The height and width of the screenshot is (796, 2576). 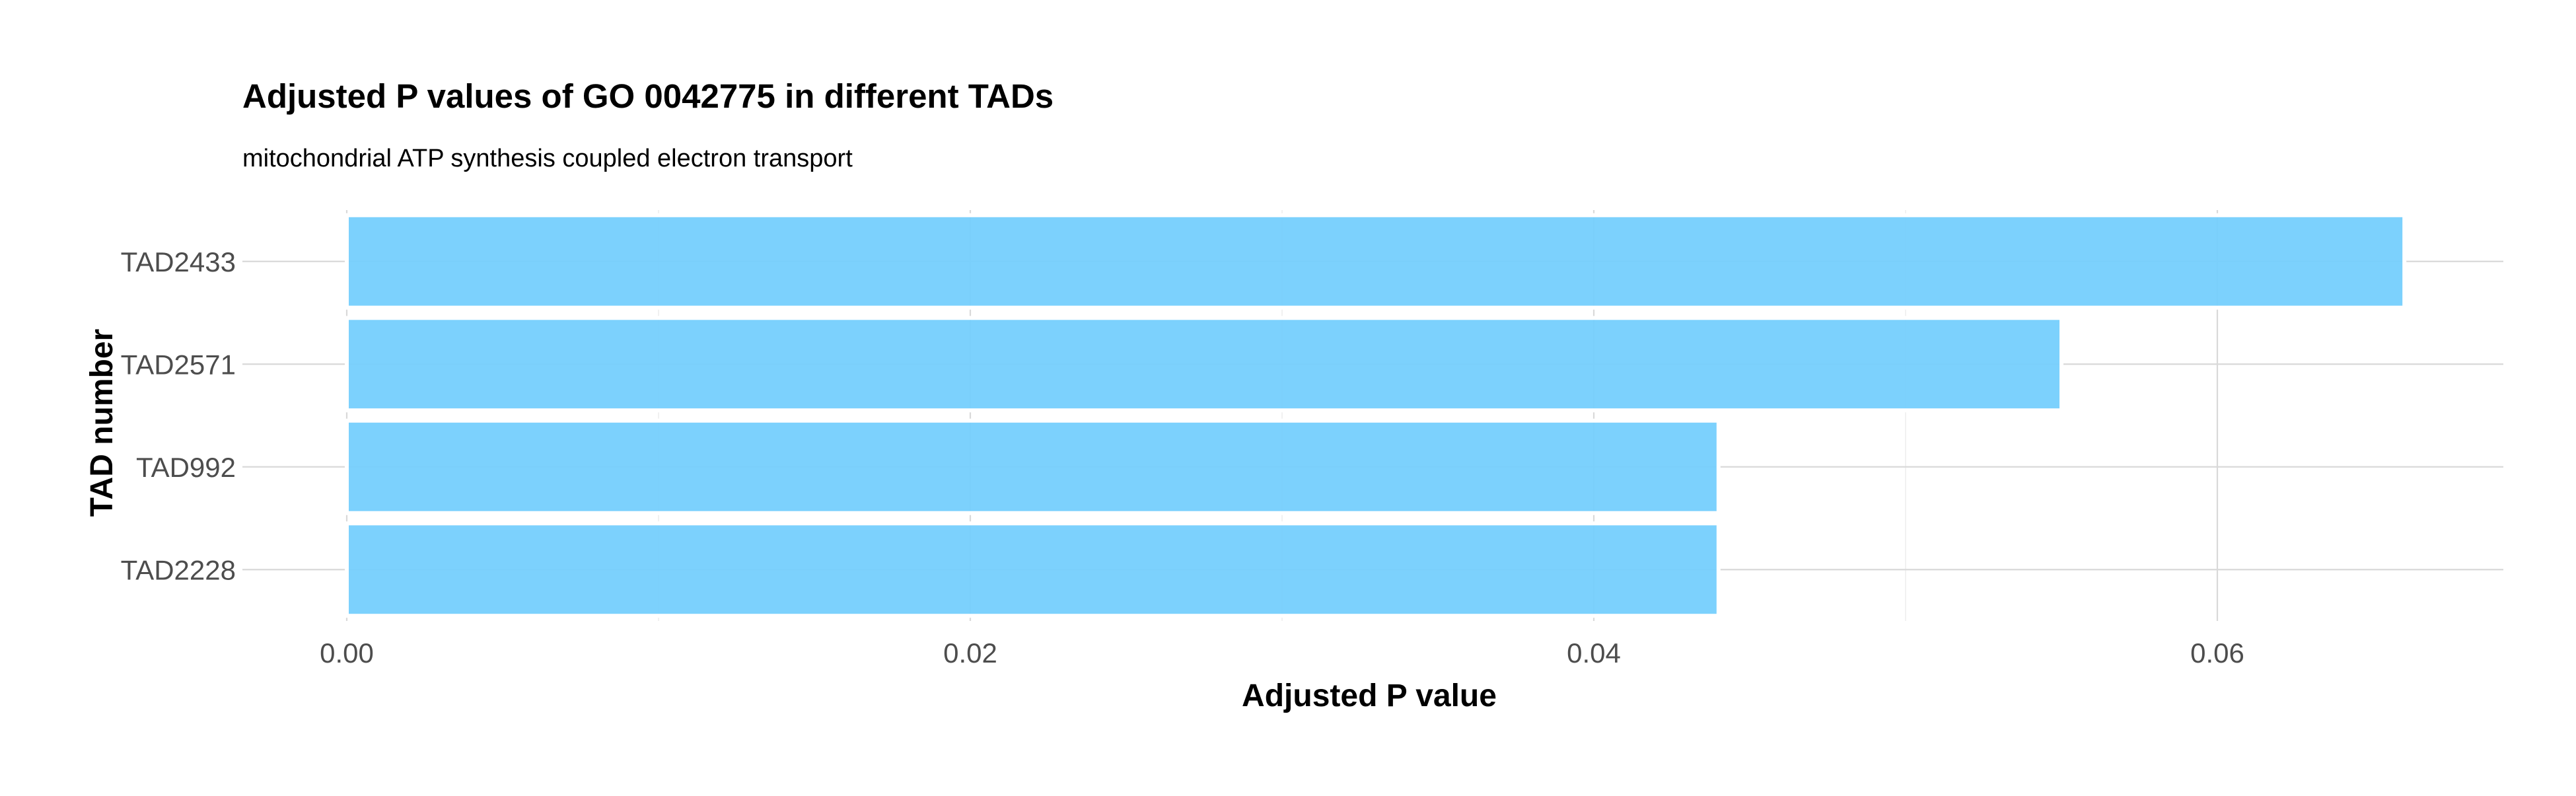 I want to click on x-tick-label: 0.00, so click(x=347, y=653).